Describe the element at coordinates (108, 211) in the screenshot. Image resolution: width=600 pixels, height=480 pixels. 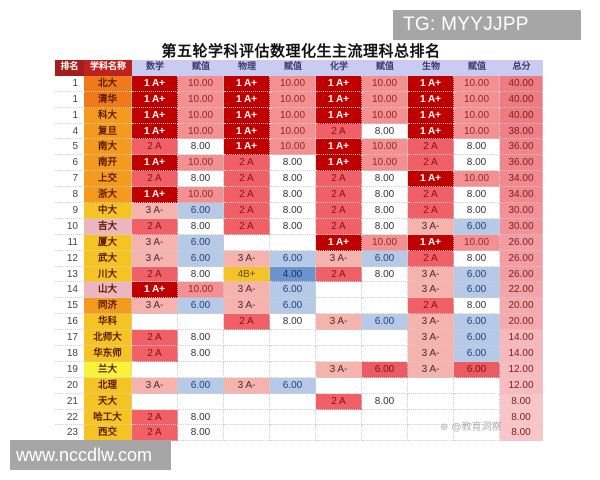
I see `university-name-cell: 中大` at that location.